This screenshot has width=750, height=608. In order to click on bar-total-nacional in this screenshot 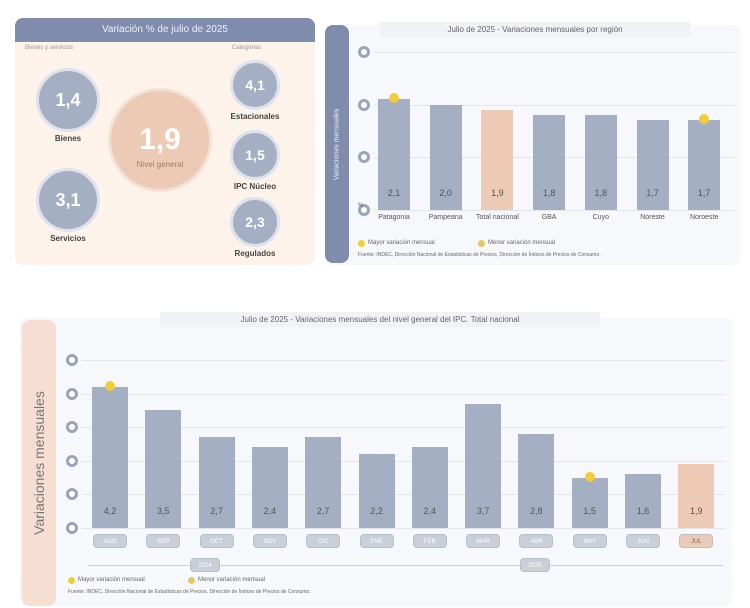, I will do `click(497, 159)`.